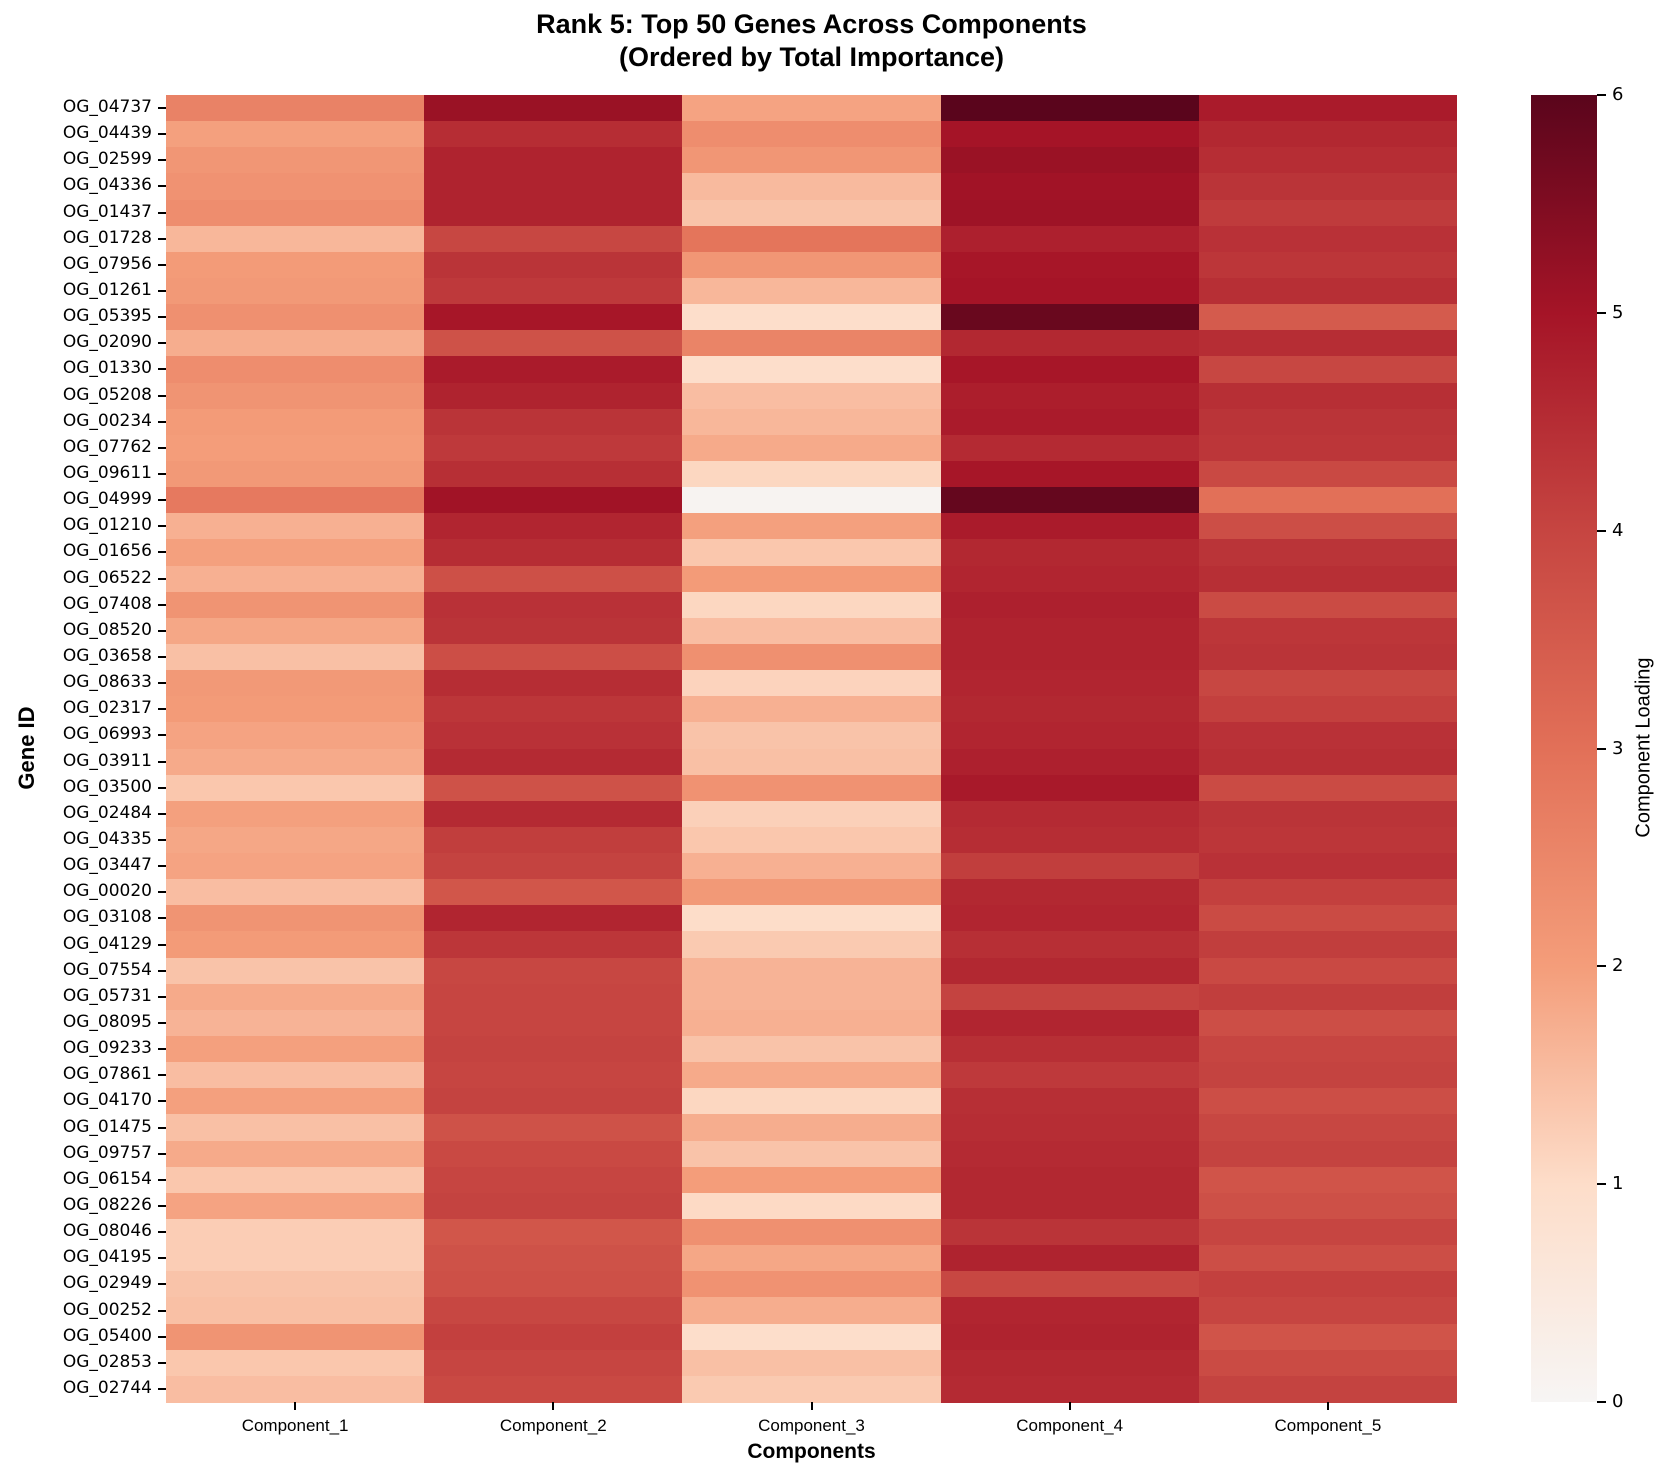 This screenshot has width=1667, height=1484. Describe the element at coordinates (107, 786) in the screenshot. I see `y-tick-label: OG_03500` at that location.